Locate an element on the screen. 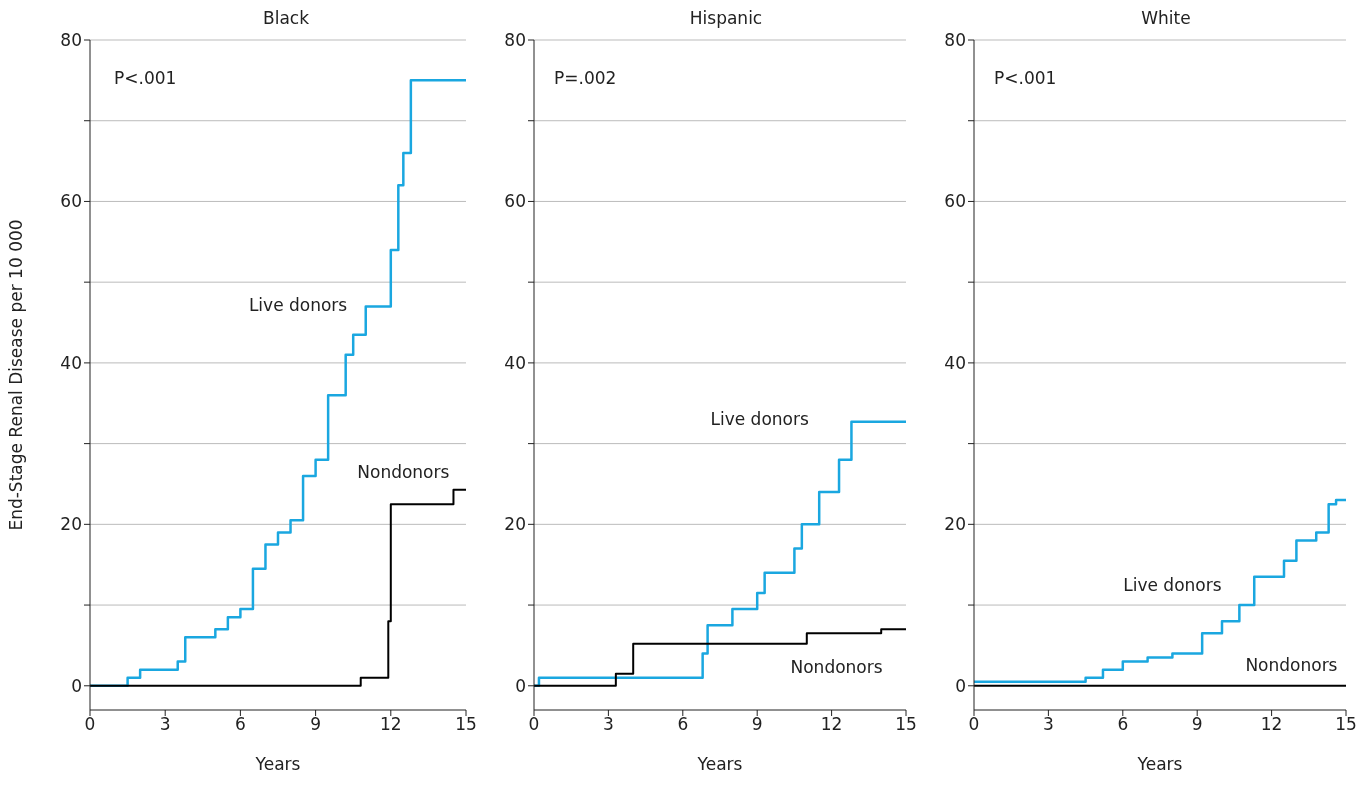  chart-title: Black is located at coordinates (286, 19).